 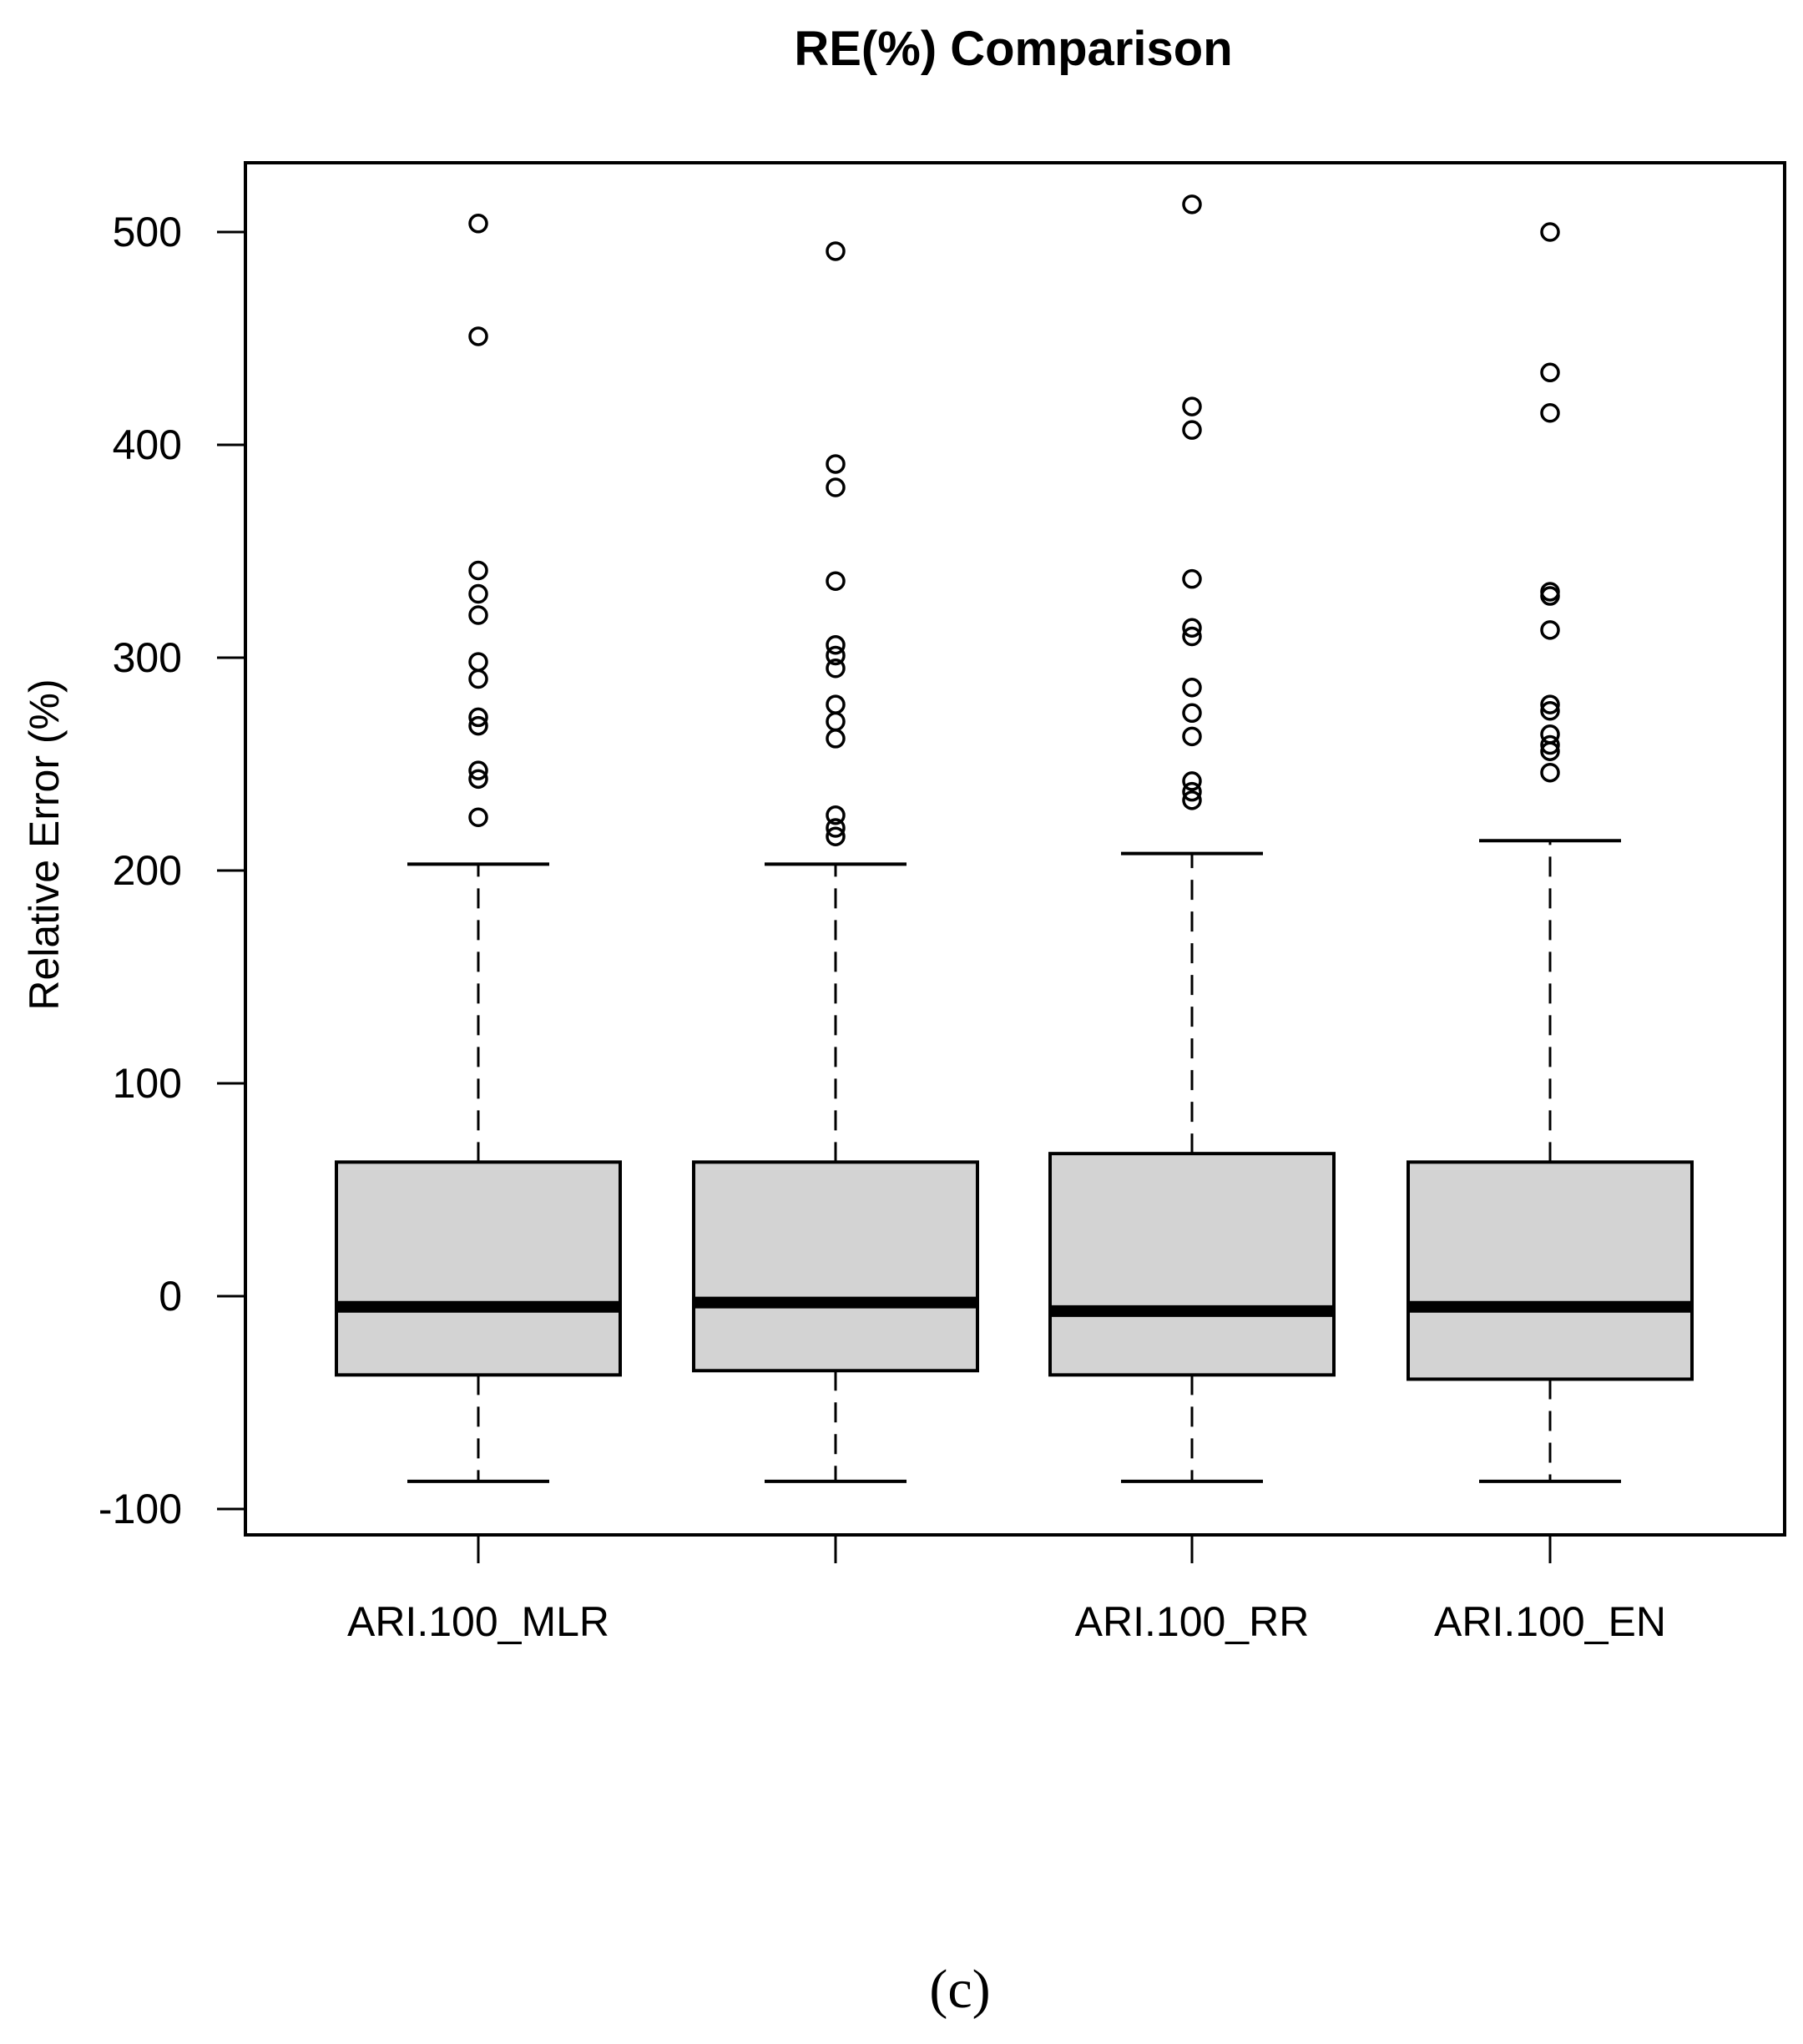 I want to click on y-tick-label: 100, so click(x=147, y=1083).